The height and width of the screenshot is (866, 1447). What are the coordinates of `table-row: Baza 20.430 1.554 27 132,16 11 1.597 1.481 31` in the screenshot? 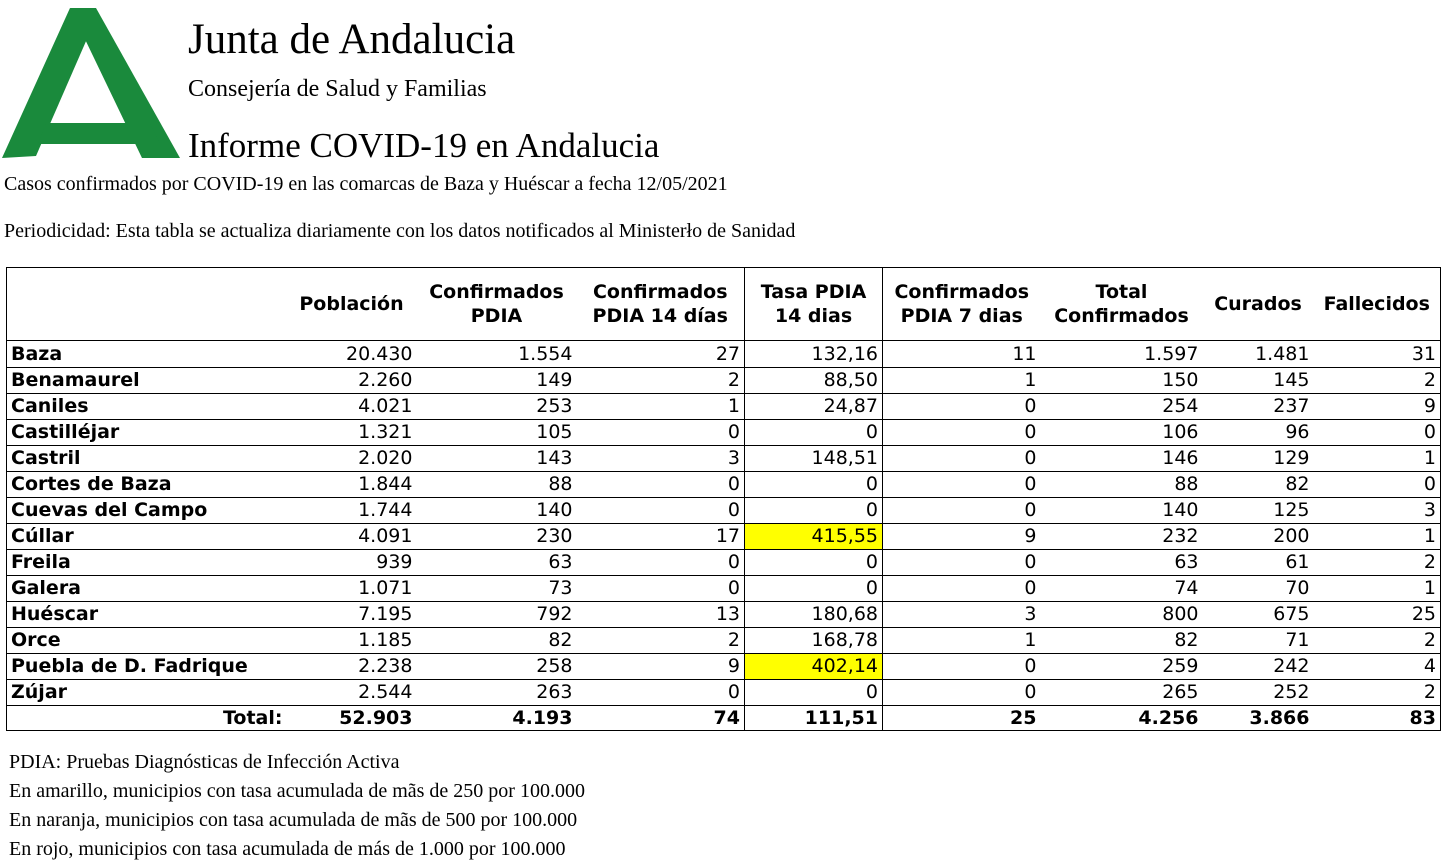 It's located at (723, 354).